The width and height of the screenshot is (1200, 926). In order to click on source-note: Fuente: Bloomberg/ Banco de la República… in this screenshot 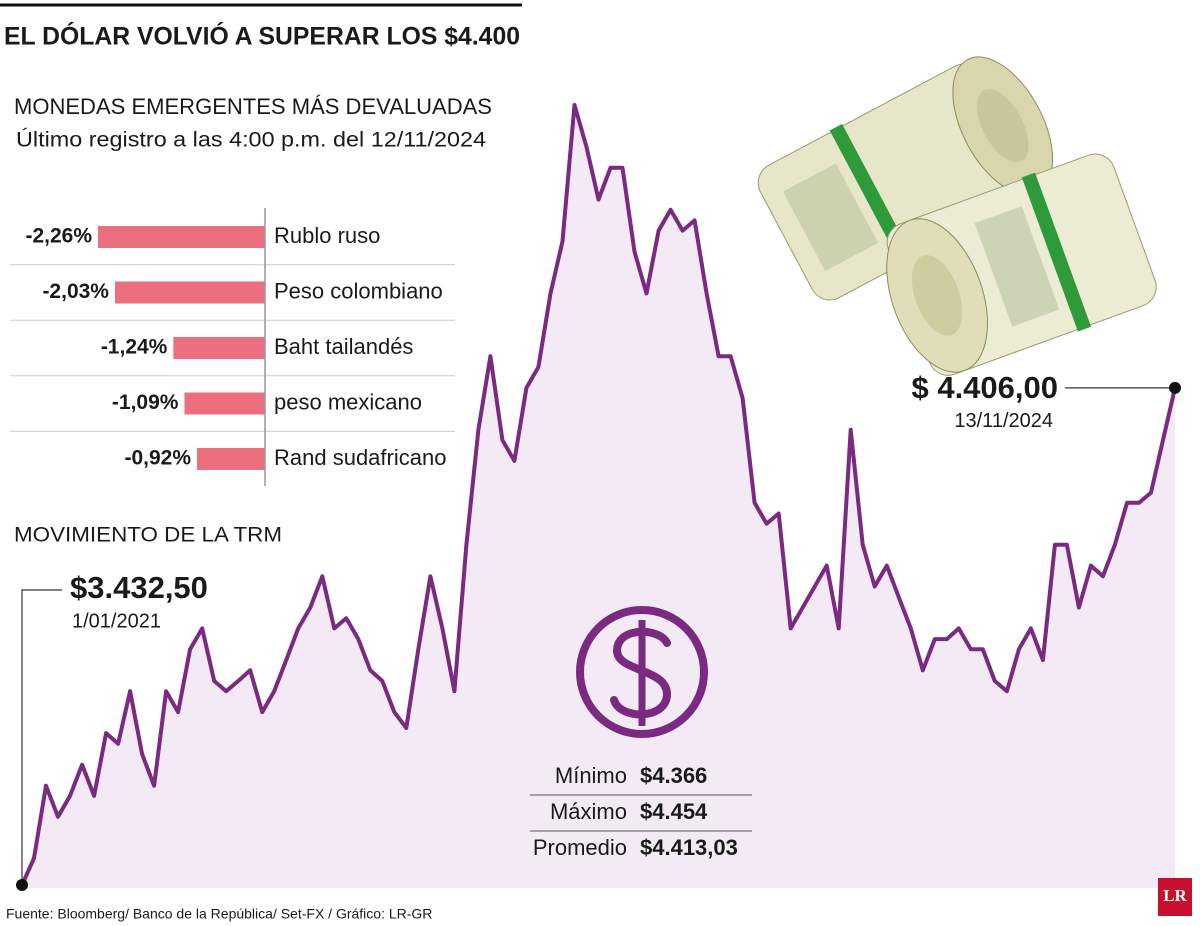, I will do `click(219, 914)`.